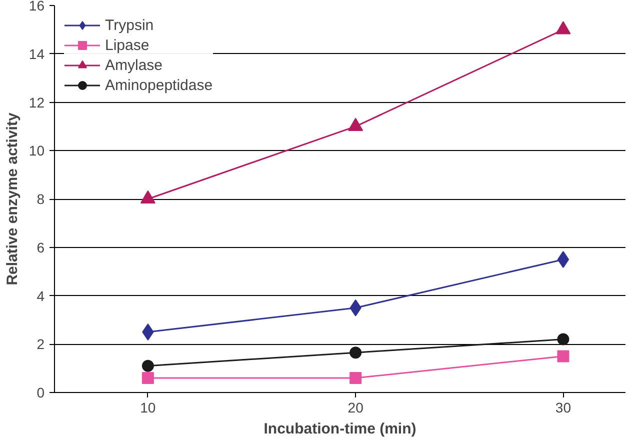 Image resolution: width=635 pixels, height=443 pixels. What do you see at coordinates (36, 54) in the screenshot?
I see `y-tick-label: 14` at bounding box center [36, 54].